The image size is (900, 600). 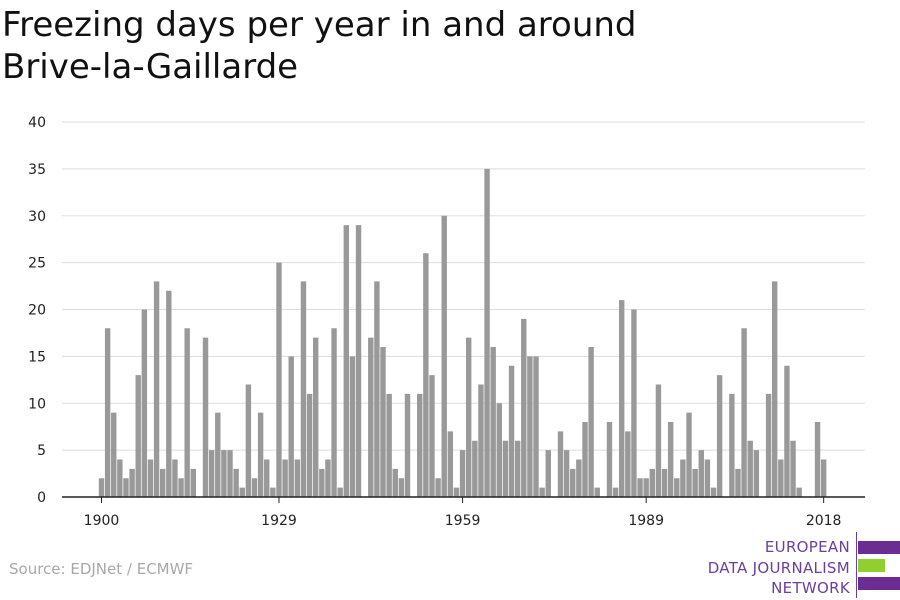 What do you see at coordinates (102, 521) in the screenshot?
I see `x-tick-label: 1900` at bounding box center [102, 521].